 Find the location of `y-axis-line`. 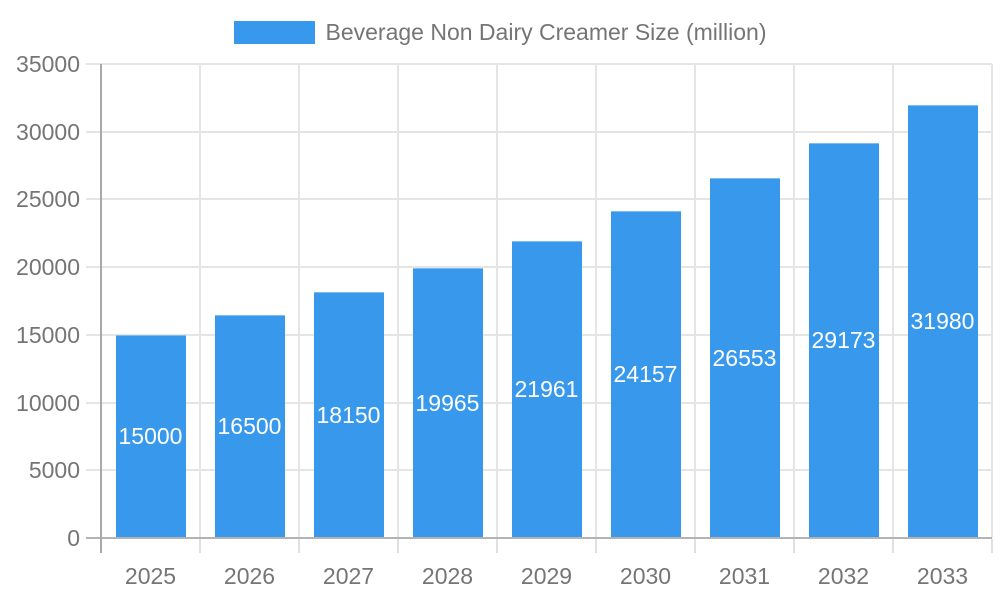

y-axis-line is located at coordinates (101, 308).